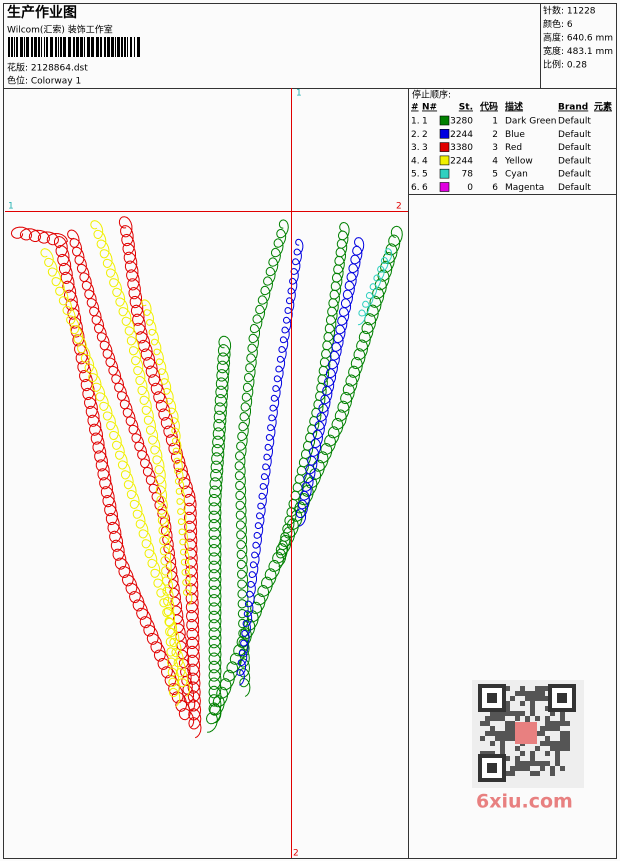 The image size is (620, 865). I want to click on column-header: 元素, so click(603, 107).